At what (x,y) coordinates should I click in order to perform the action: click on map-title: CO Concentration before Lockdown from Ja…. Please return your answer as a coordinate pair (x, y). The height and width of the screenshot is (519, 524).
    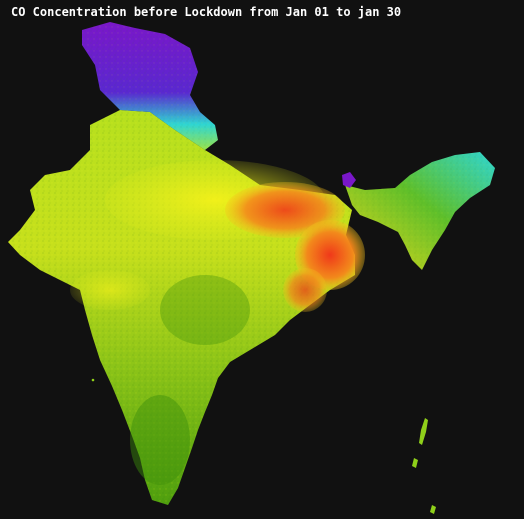
    Looking at the image, I should click on (206, 12).